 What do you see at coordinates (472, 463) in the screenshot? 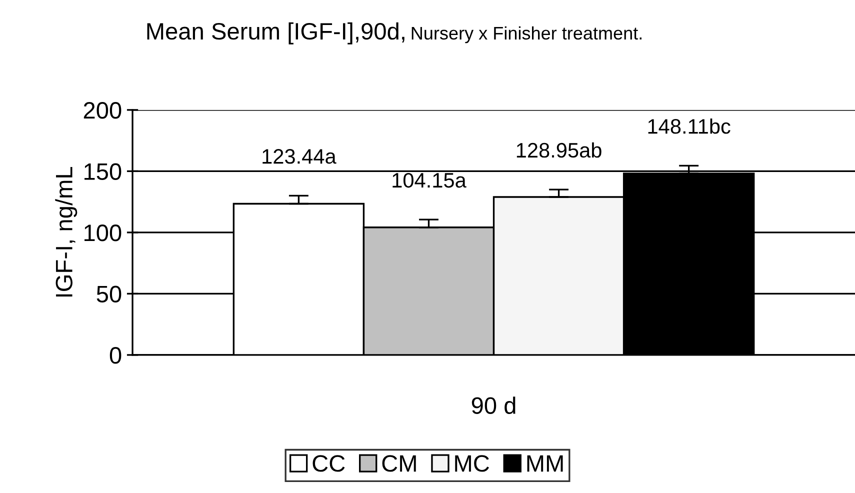
I see `legend-label: MC` at bounding box center [472, 463].